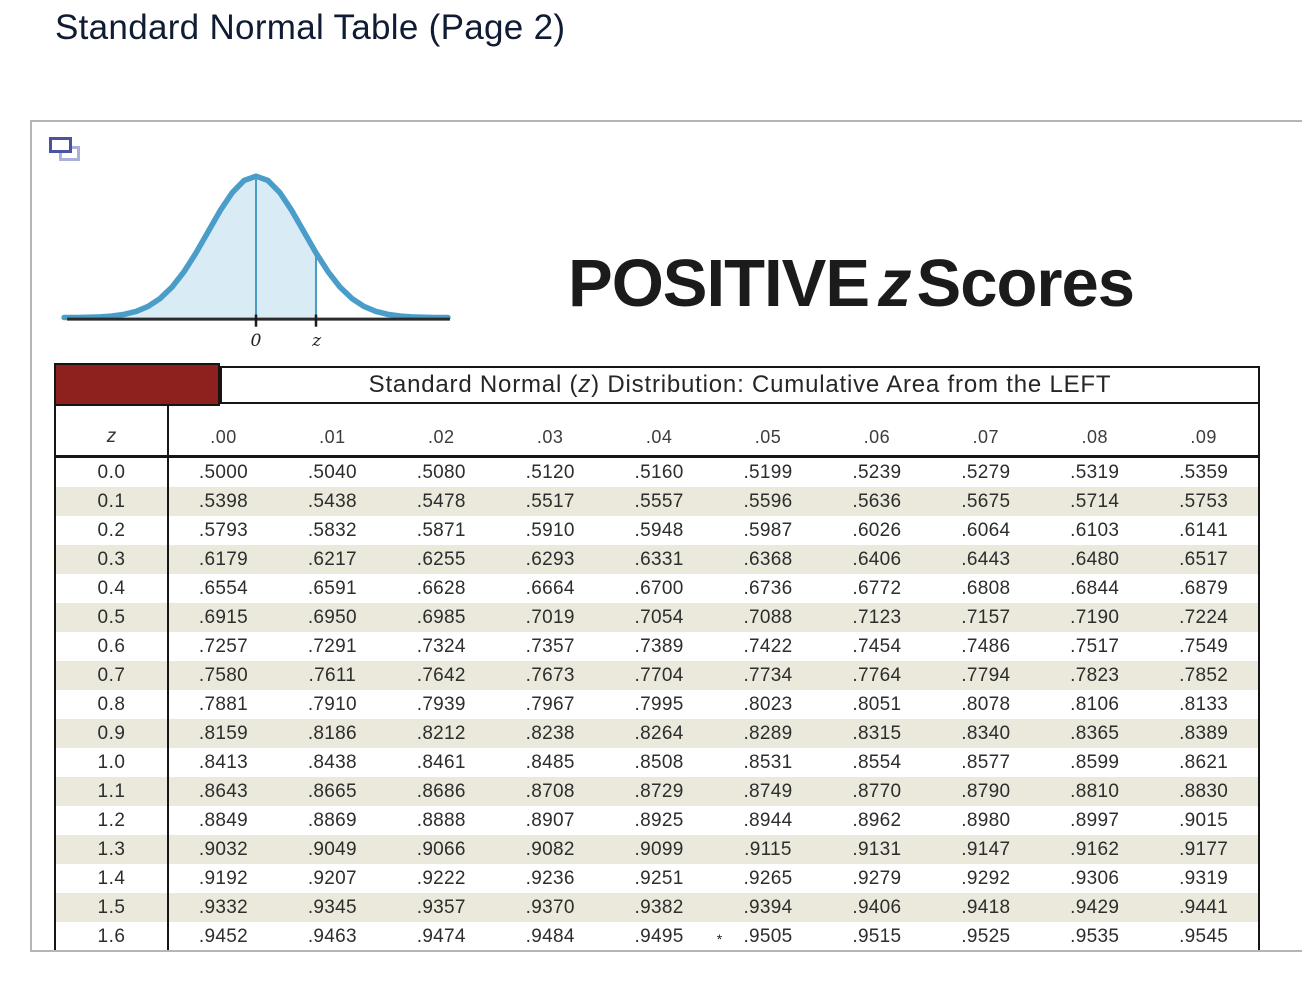 The height and width of the screenshot is (996, 1302). What do you see at coordinates (1095, 936) in the screenshot?
I see `value-cell: .9535` at bounding box center [1095, 936].